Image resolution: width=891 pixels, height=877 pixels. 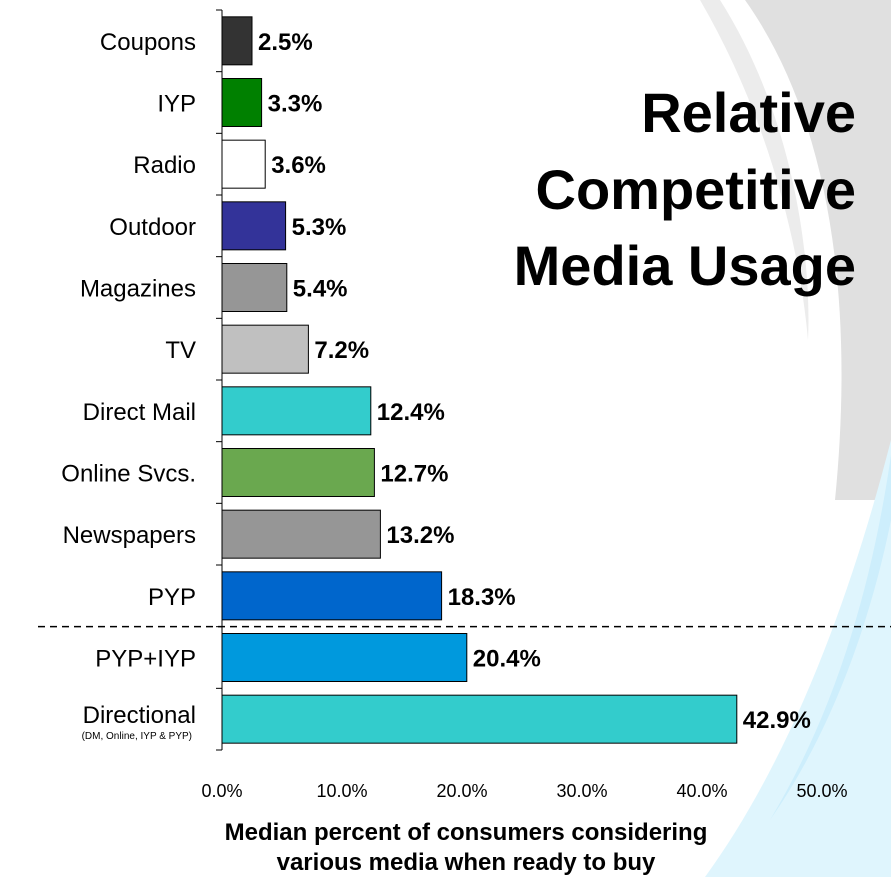 What do you see at coordinates (479, 719) in the screenshot?
I see `bar-directional` at bounding box center [479, 719].